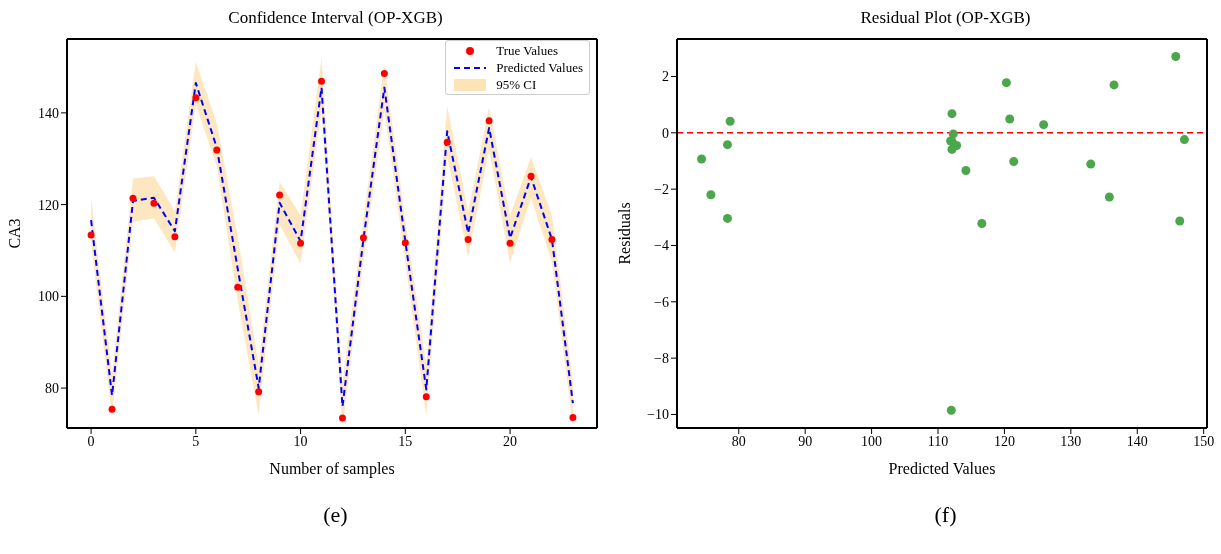  What do you see at coordinates (665, 77) in the screenshot?
I see `y-tick-label: 2` at bounding box center [665, 77].